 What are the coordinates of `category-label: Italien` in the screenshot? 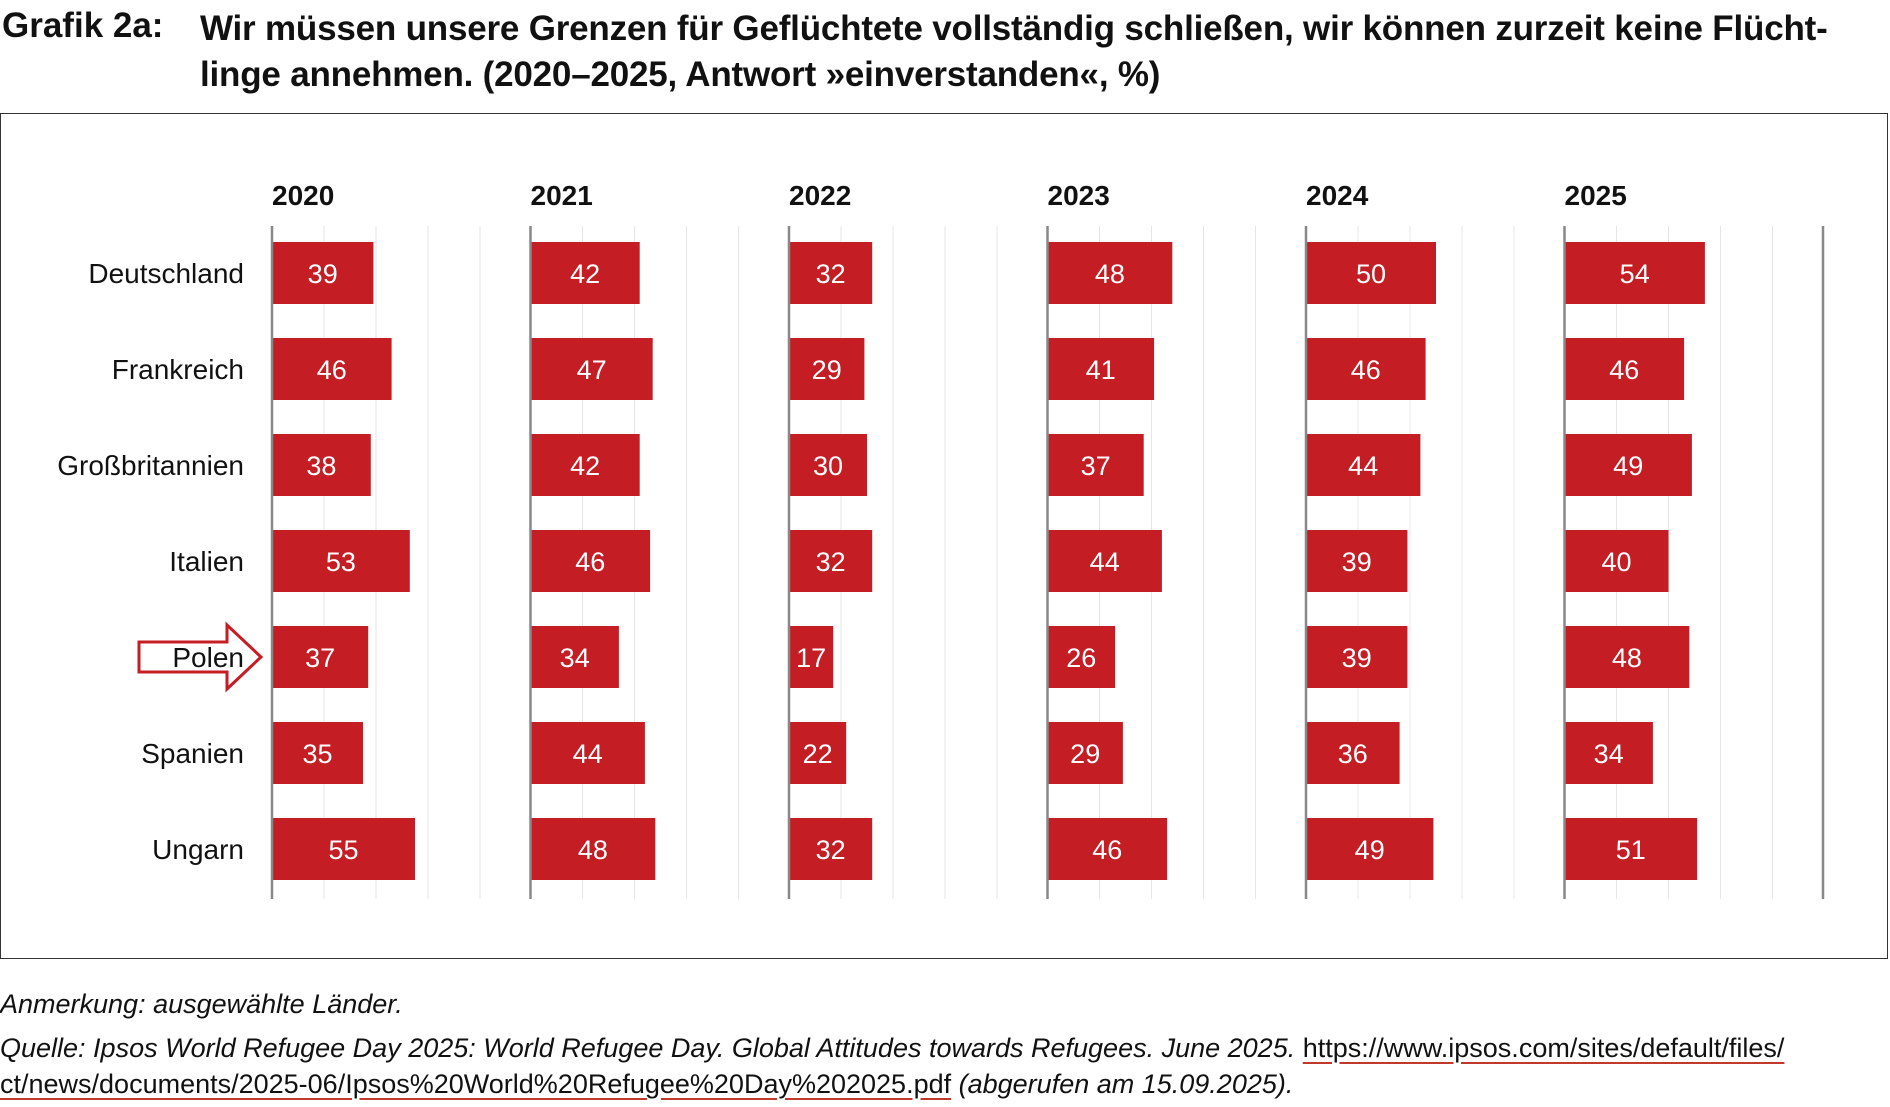 It's located at (206, 561).